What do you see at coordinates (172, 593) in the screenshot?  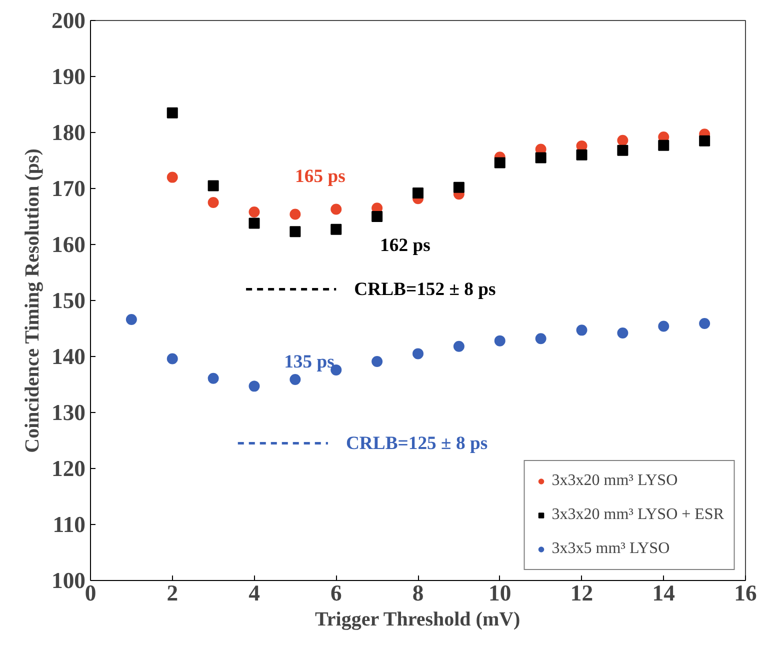 I see `x-tick-label: 2` at bounding box center [172, 593].